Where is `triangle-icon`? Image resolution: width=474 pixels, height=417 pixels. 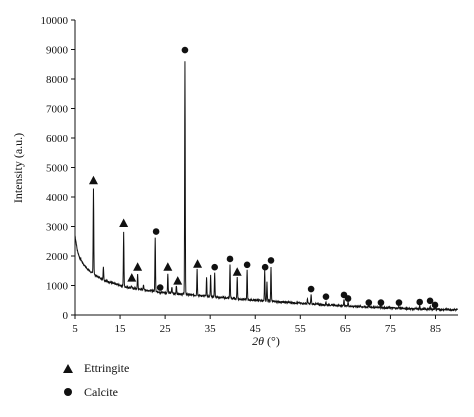
triangle-icon is located at coordinates (68, 368).